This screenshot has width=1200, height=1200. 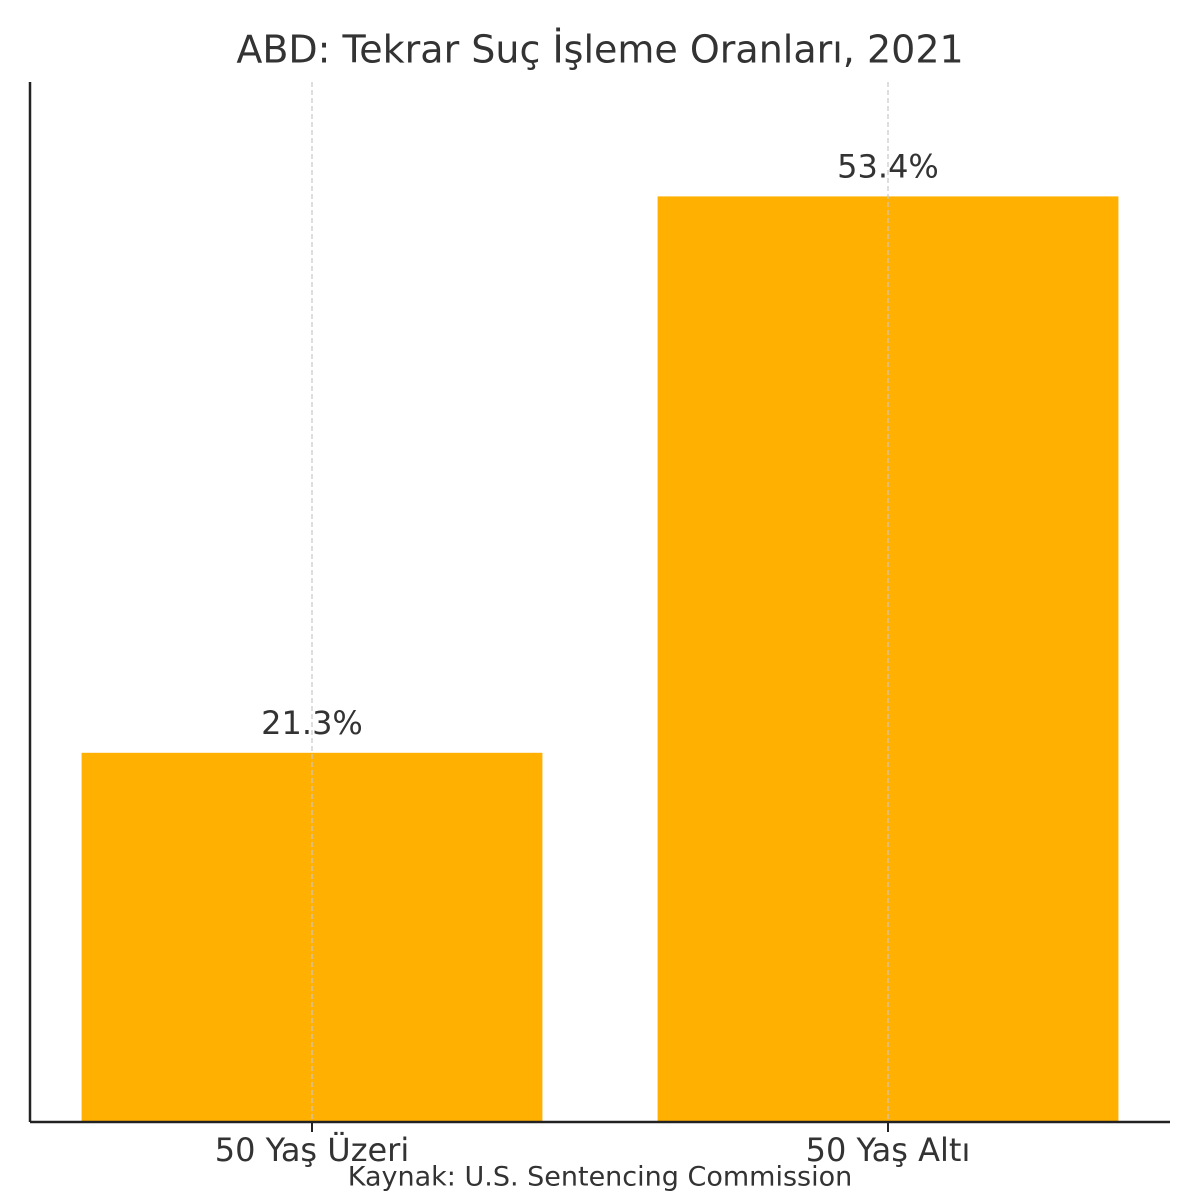 What do you see at coordinates (312, 1150) in the screenshot?
I see `x-tick-label: 50 Yaş Üzeri` at bounding box center [312, 1150].